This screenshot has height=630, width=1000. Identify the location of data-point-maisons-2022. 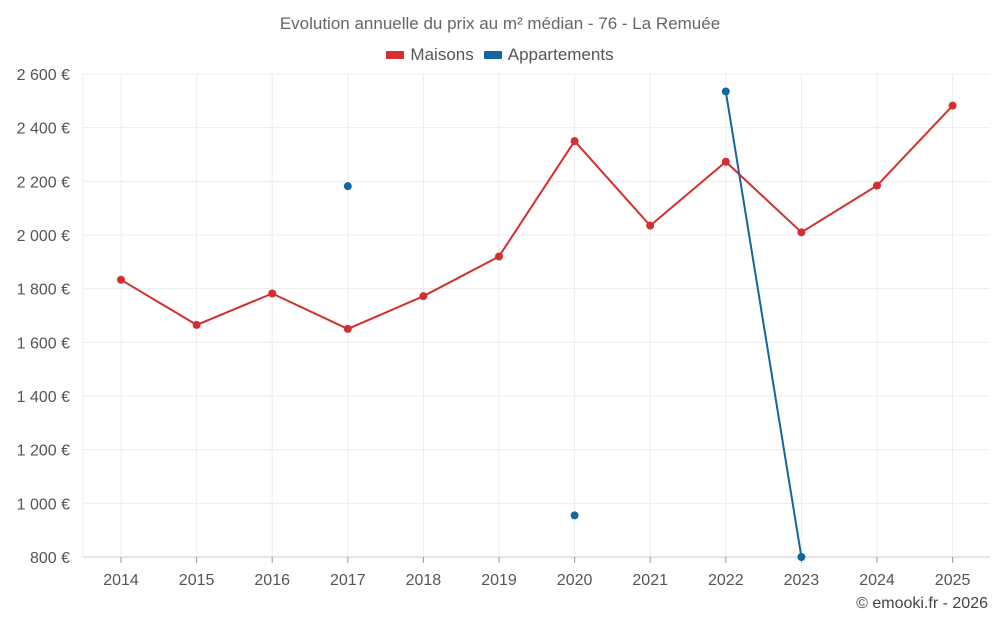
(725, 161).